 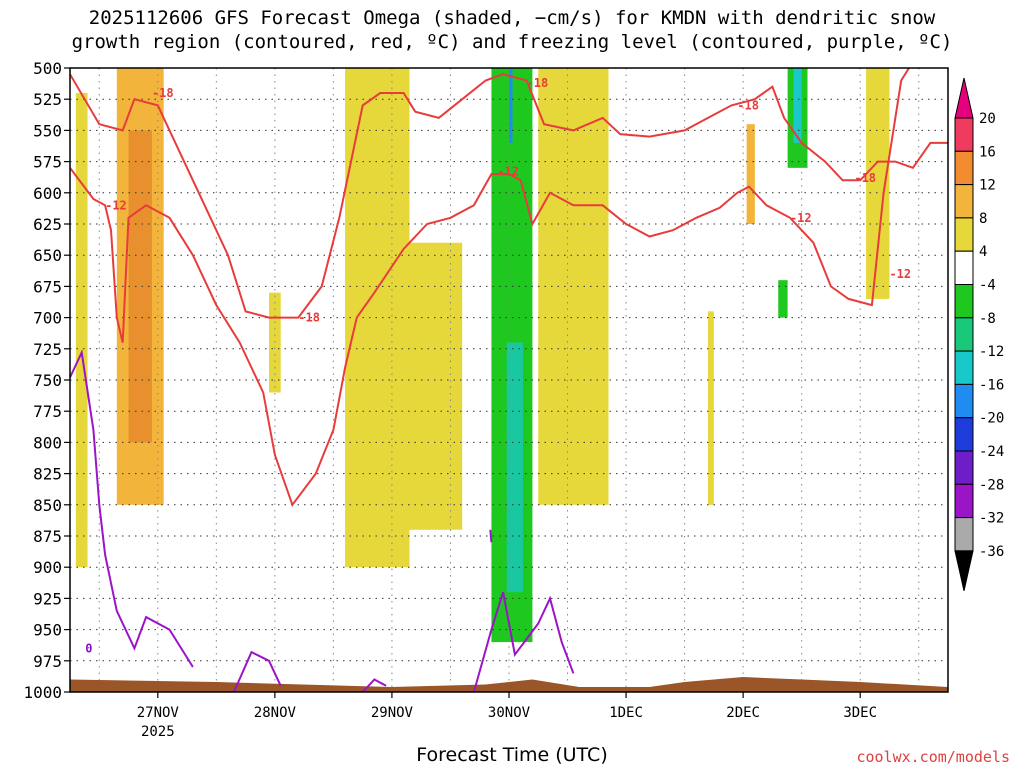 What do you see at coordinates (991, 452) in the screenshot?
I see `colorbar-label--24: -24` at bounding box center [991, 452].